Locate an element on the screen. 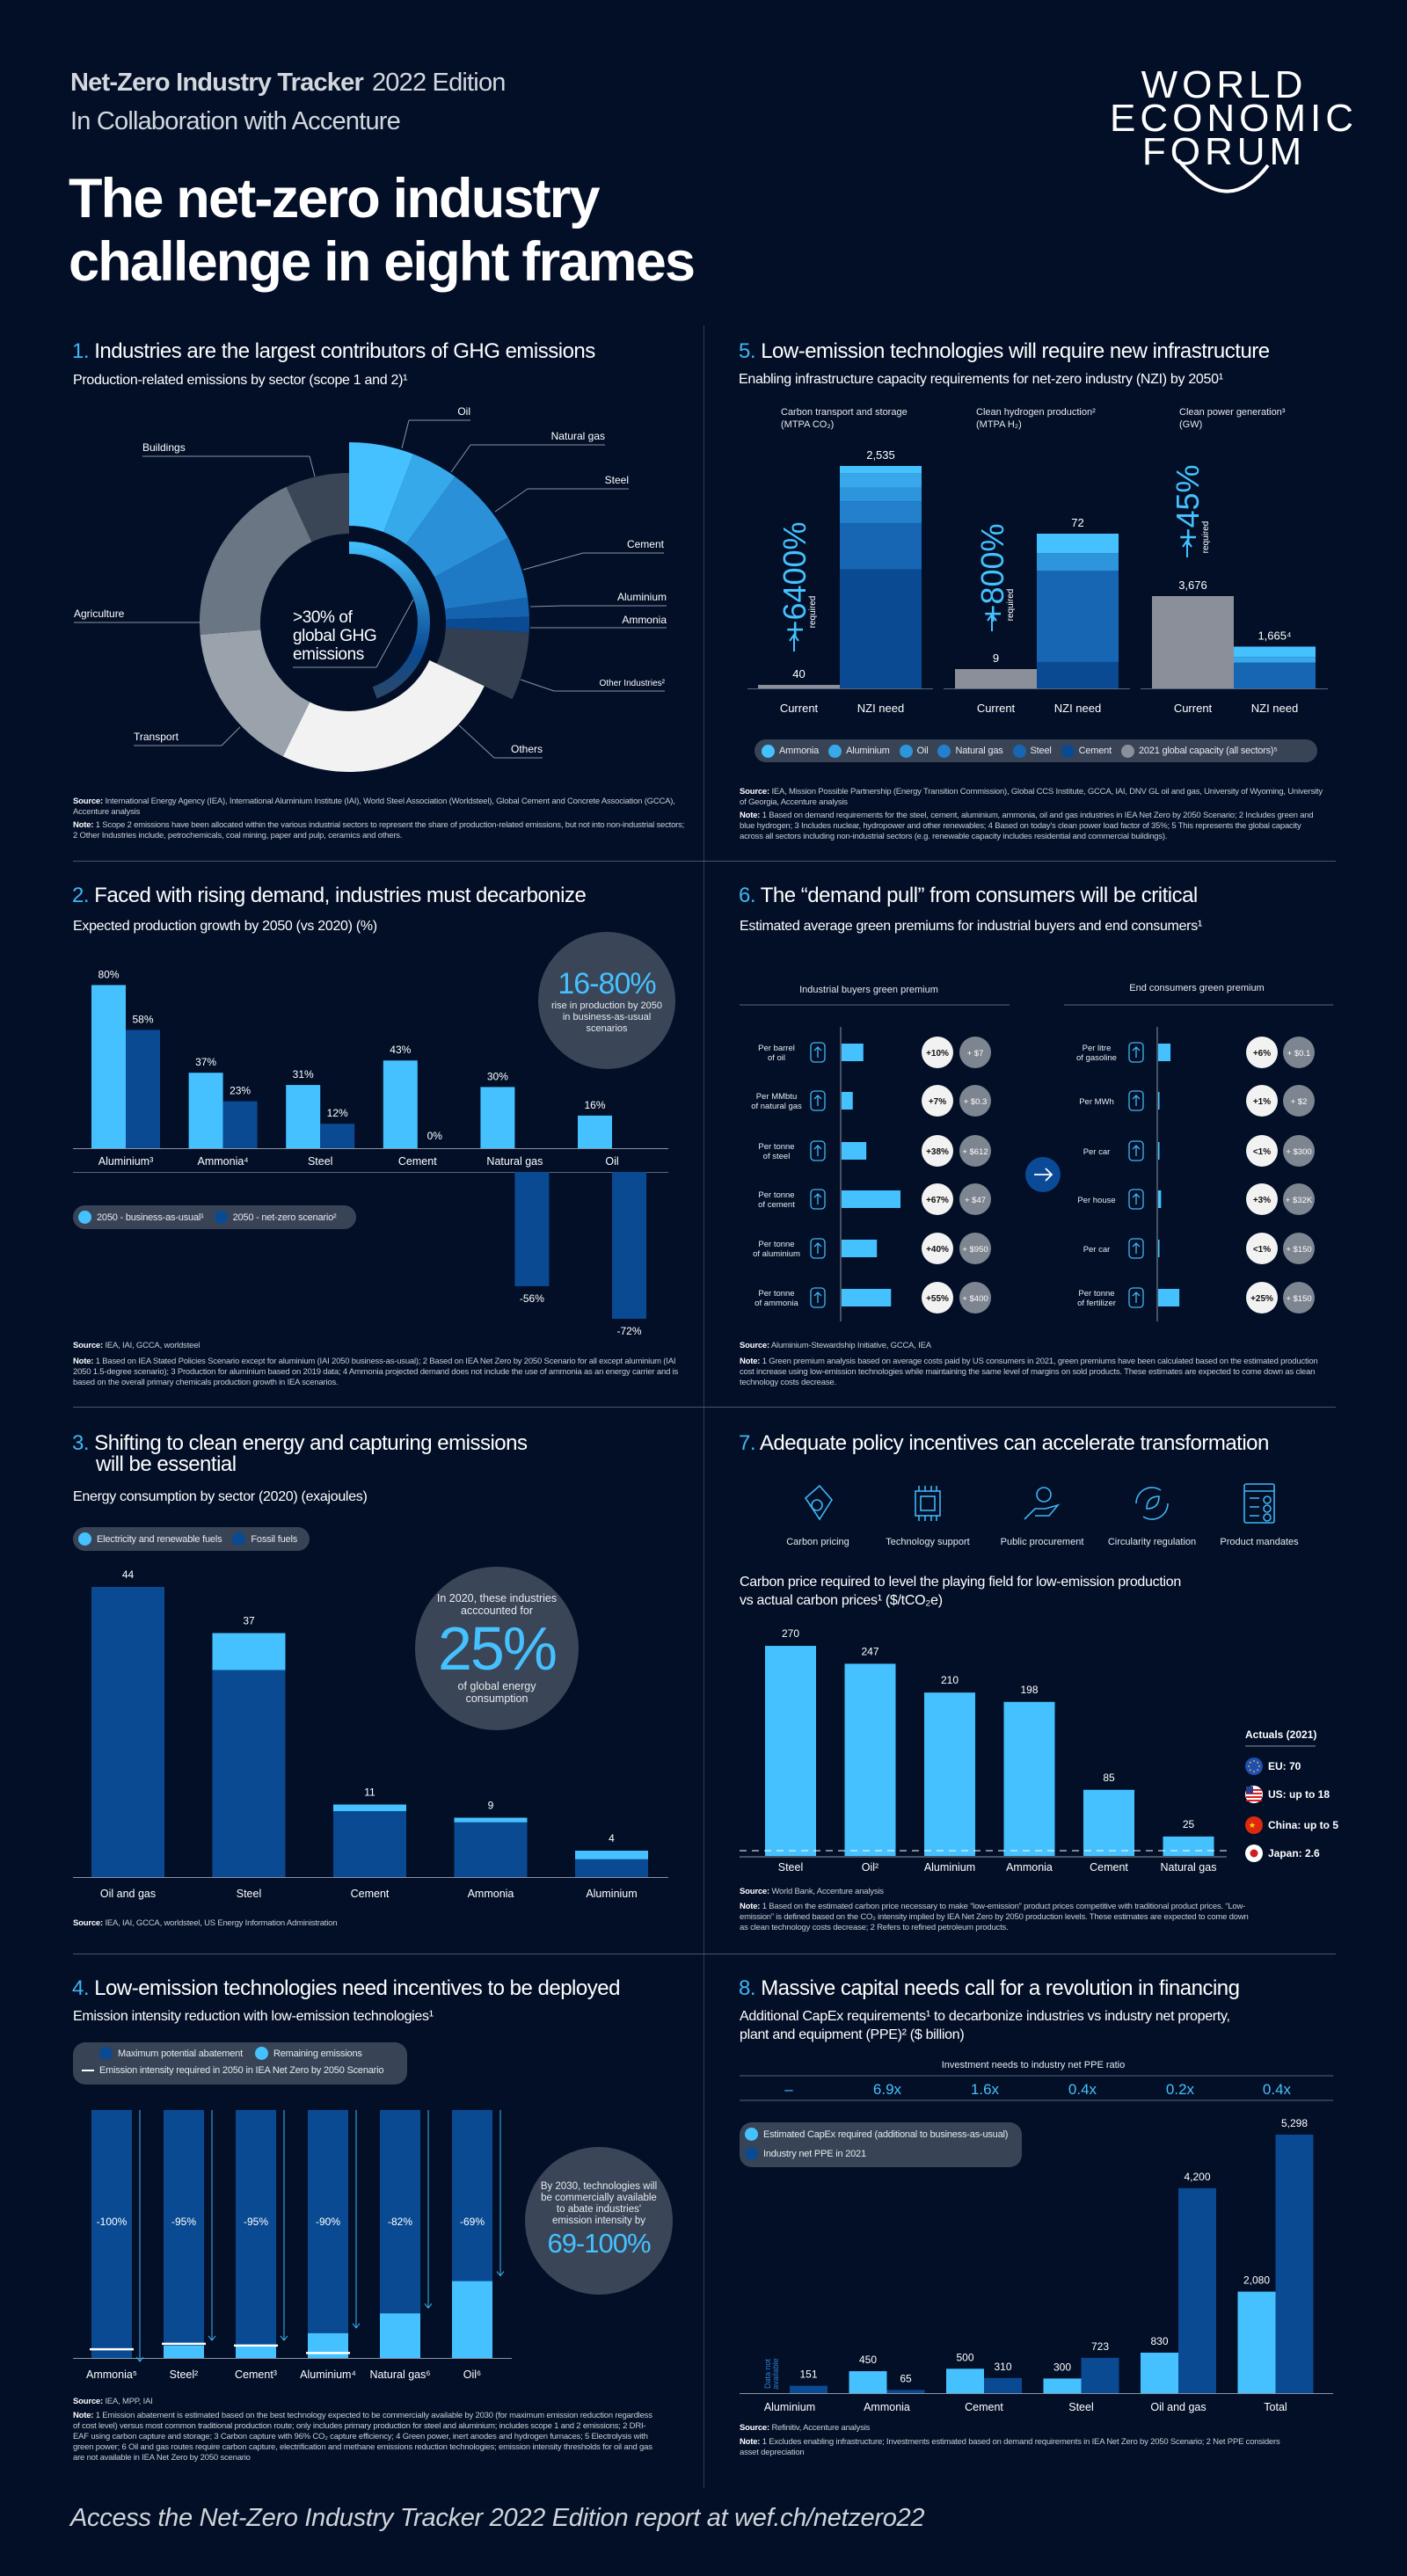 This screenshot has height=2576, width=1407. section-number: 4. is located at coordinates (81, 1988).